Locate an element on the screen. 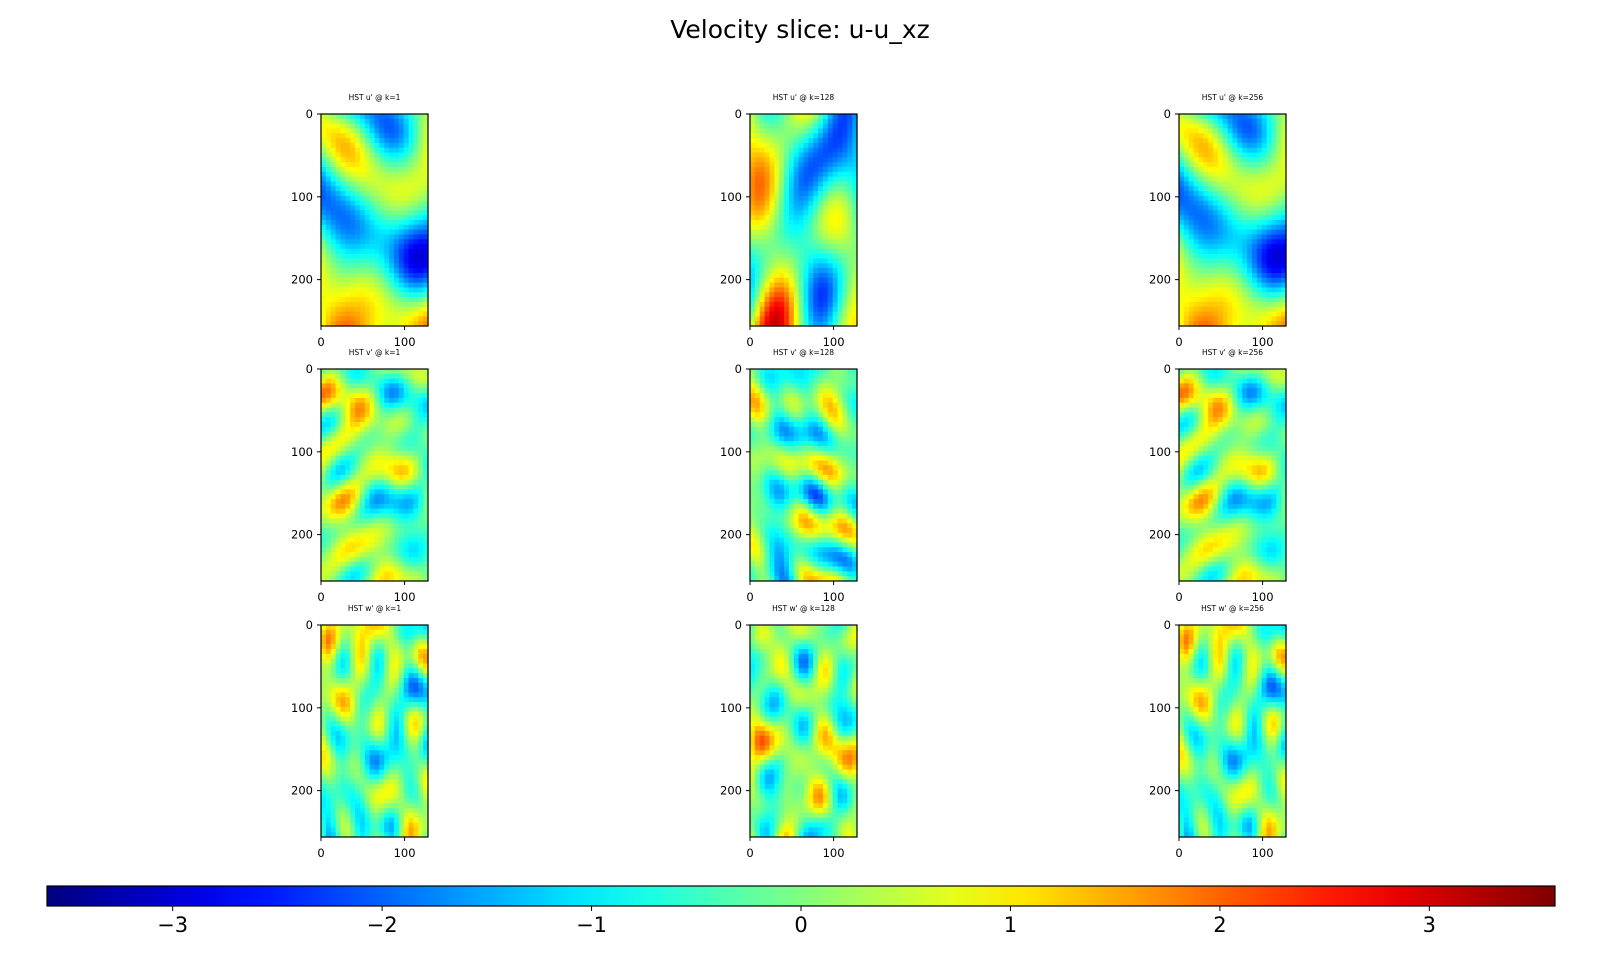  x-tick-label: 0 is located at coordinates (749, 597).